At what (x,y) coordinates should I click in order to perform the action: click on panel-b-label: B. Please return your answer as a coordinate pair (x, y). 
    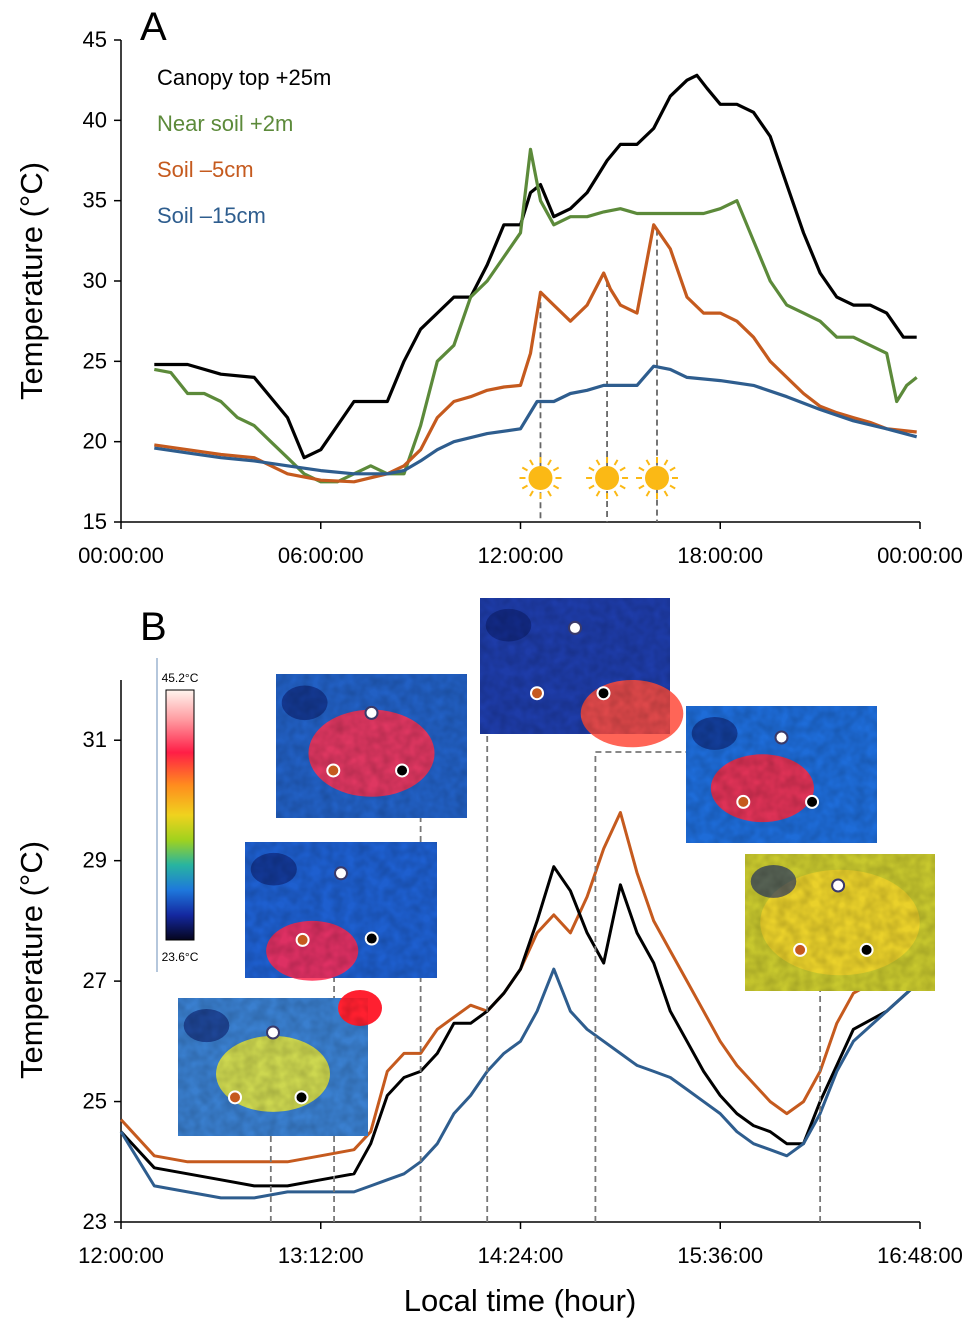
    Looking at the image, I should click on (153, 627).